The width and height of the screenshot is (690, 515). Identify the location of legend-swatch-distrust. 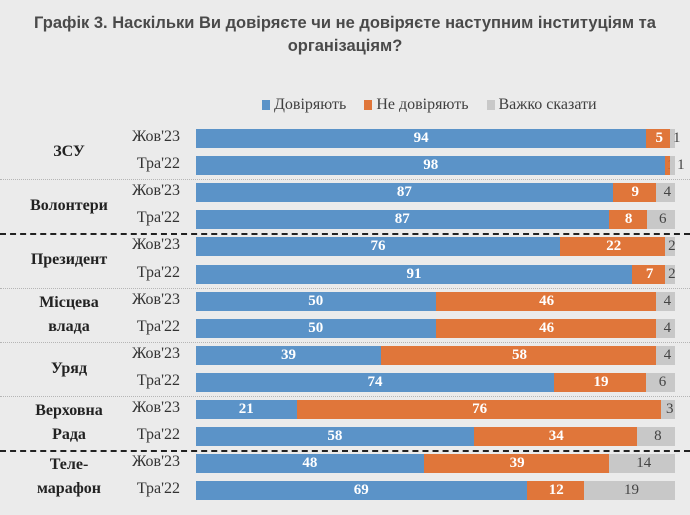
(368, 105).